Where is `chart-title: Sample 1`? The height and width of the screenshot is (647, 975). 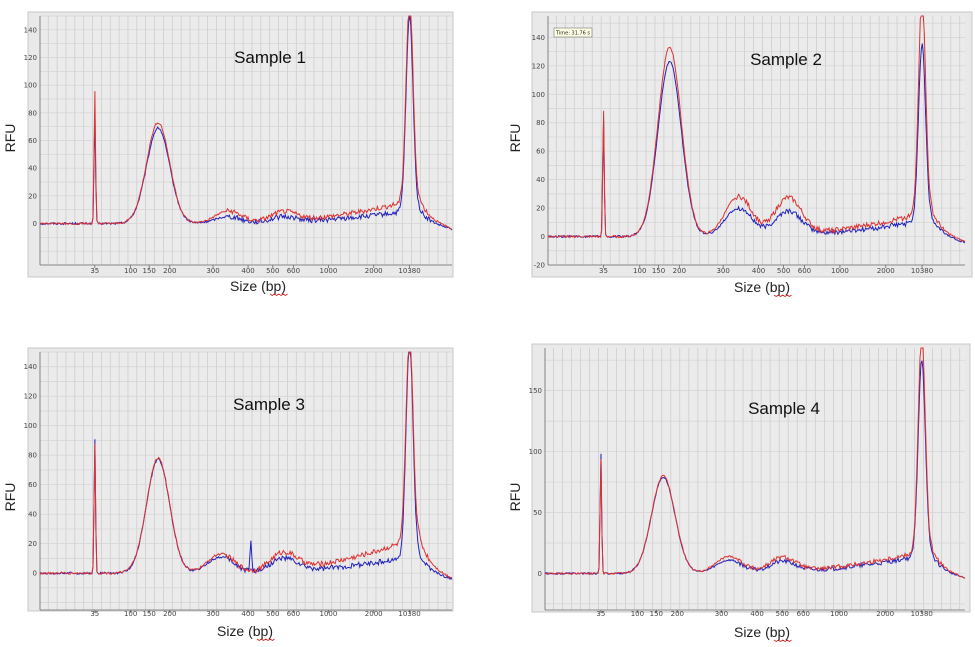 chart-title: Sample 1 is located at coordinates (270, 57).